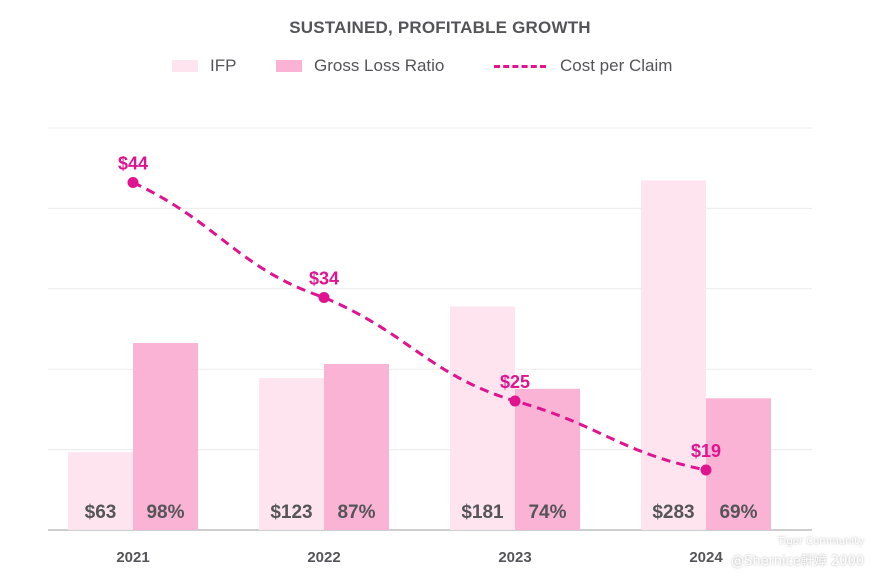  Describe the element at coordinates (547, 459) in the screenshot. I see `bar-gross-loss-ratio-2023` at that location.